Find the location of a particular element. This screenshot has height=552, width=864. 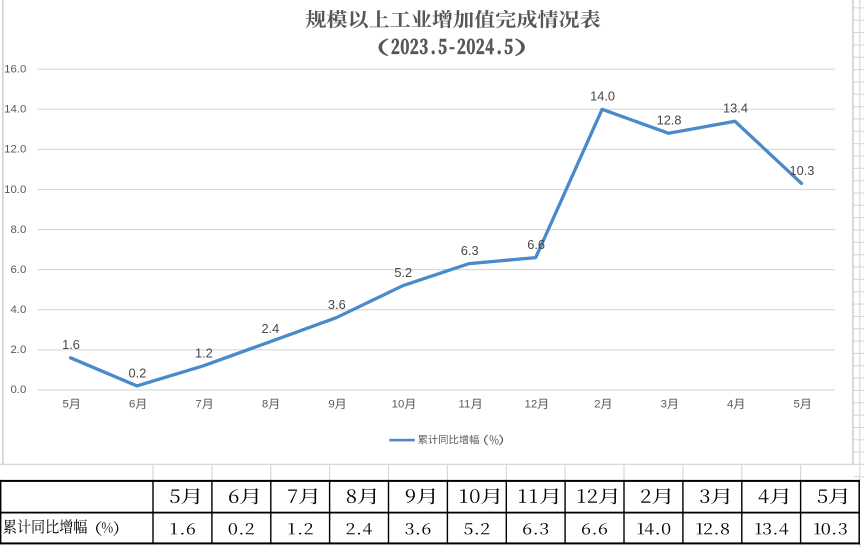

svg-text: 6.0 is located at coordinates (18, 270).